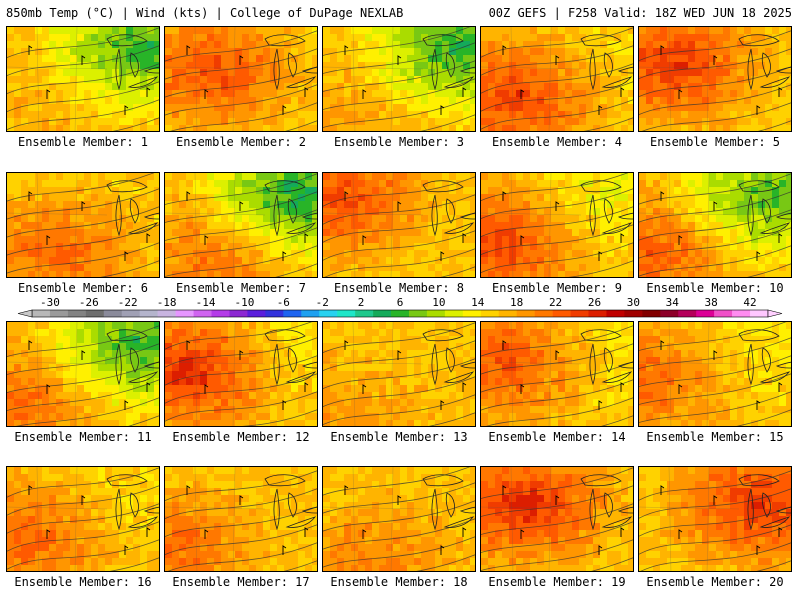 The width and height of the screenshot is (800, 600). Describe the element at coordinates (749, 302) in the screenshot. I see `colorbar-tick-label: 42` at that location.